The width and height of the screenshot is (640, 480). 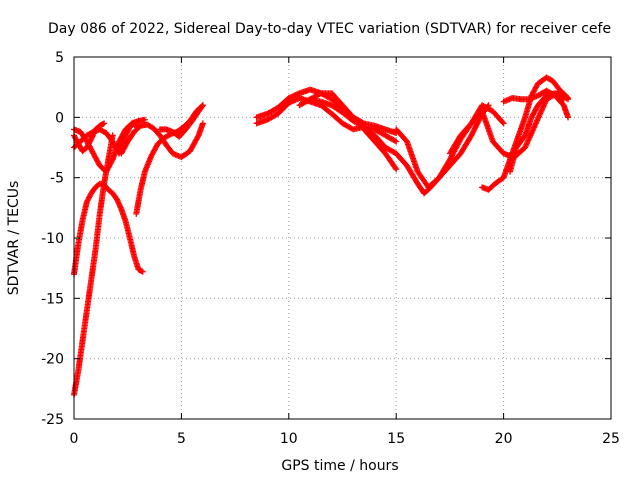 I want to click on y-tick-label: -25, so click(x=52, y=420).